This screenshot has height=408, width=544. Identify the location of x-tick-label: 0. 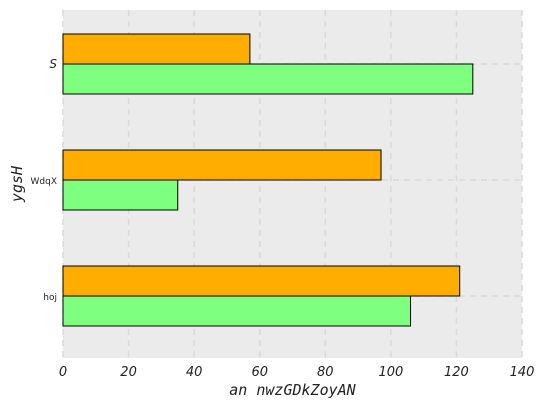
(63, 372).